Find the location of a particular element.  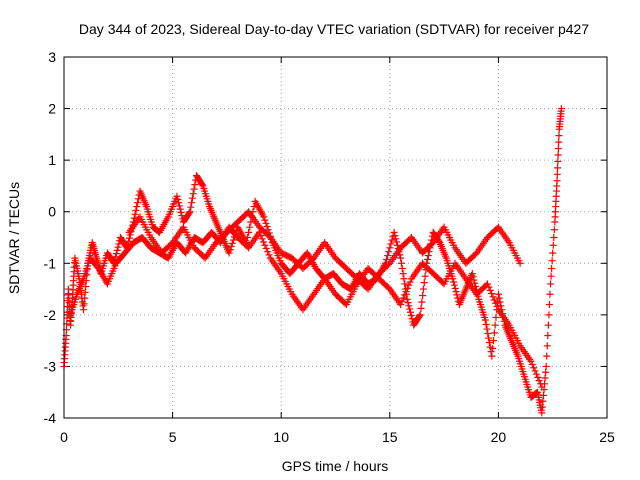

x-axis-label: GPS time / hours is located at coordinates (335, 466).